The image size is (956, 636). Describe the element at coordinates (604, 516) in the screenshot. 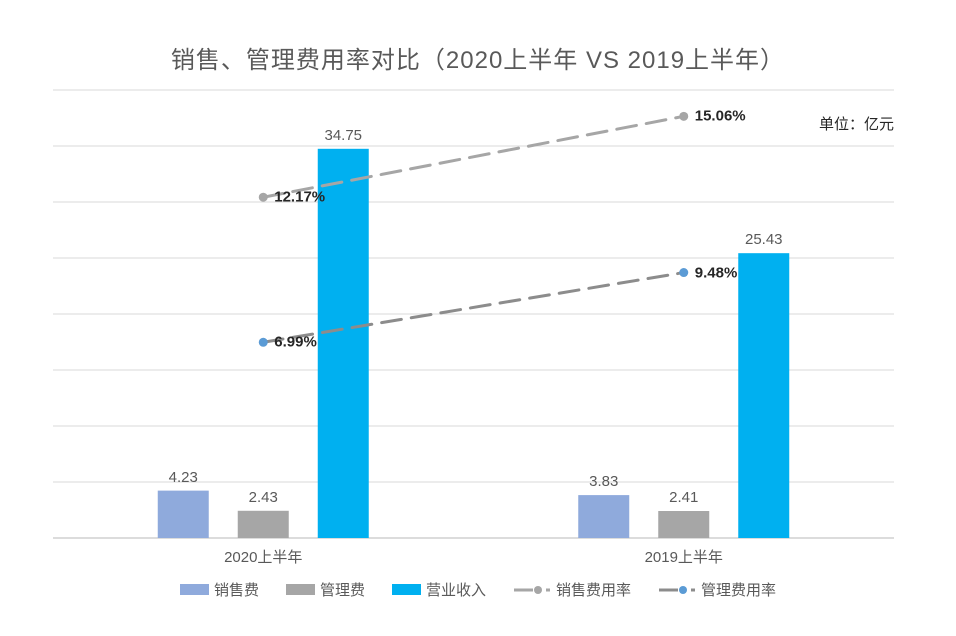

I see `bar-s0-c1` at that location.